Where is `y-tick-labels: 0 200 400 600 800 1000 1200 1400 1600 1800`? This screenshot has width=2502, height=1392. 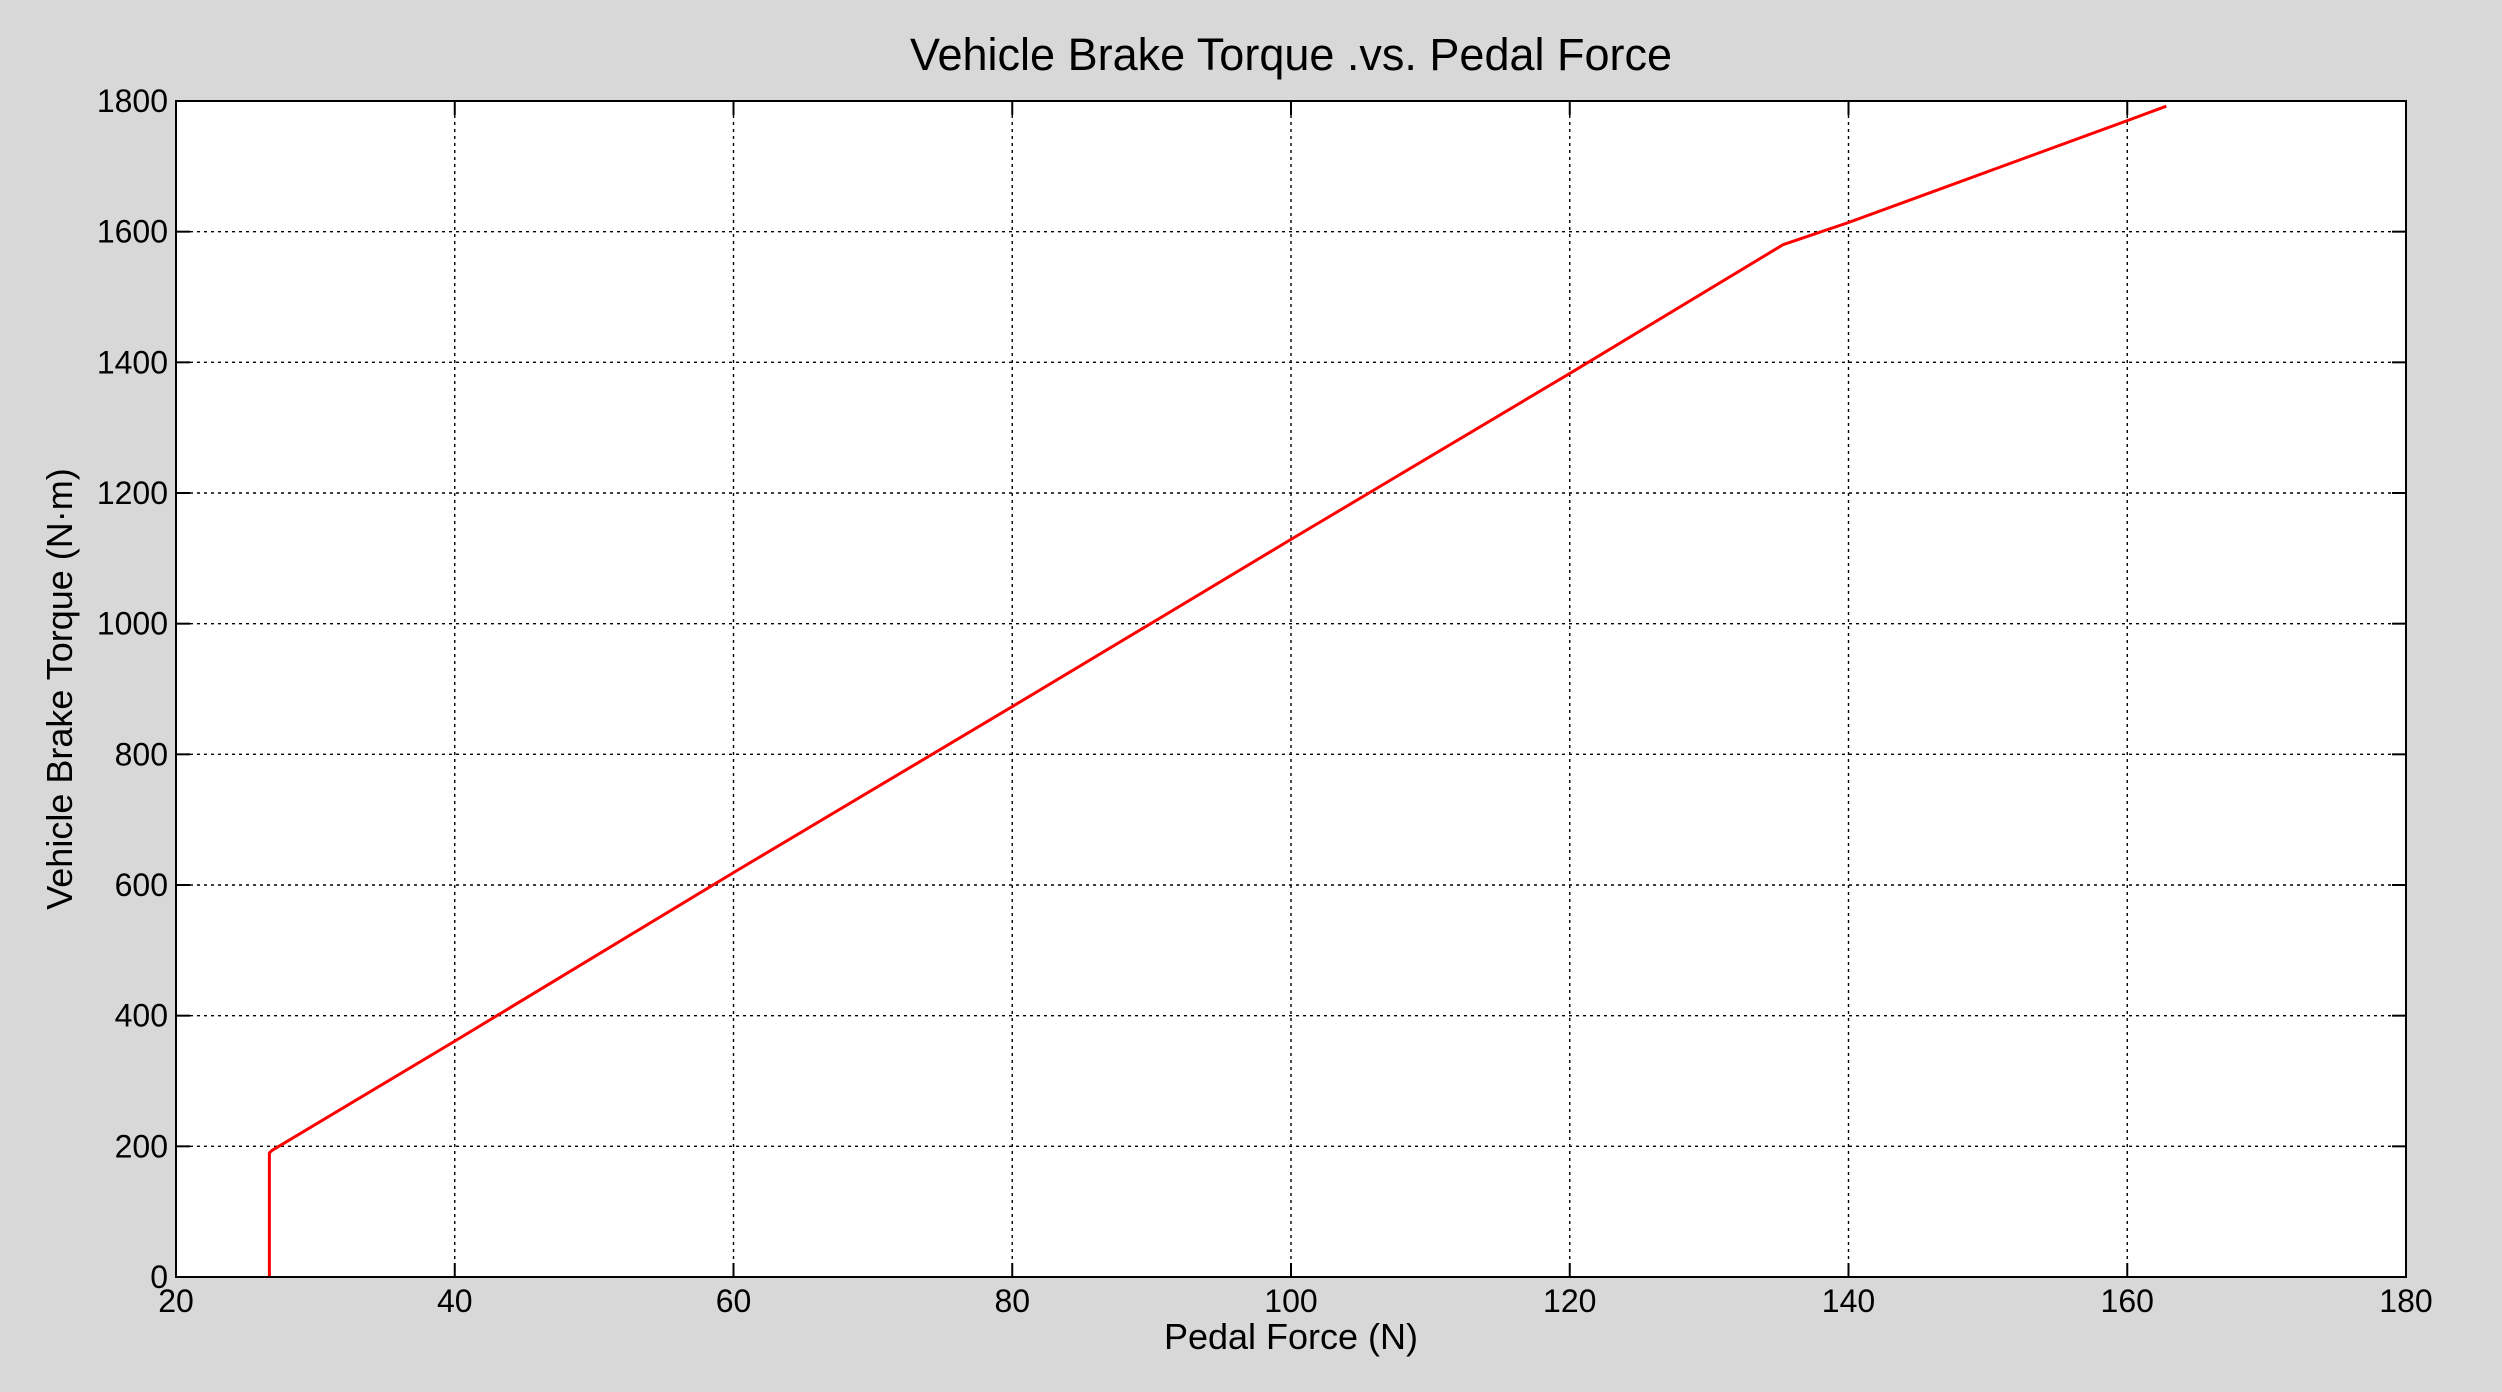 y-tick-labels: 0 200 400 600 800 1000 1200 1400 1600 1800 is located at coordinates (132, 689).